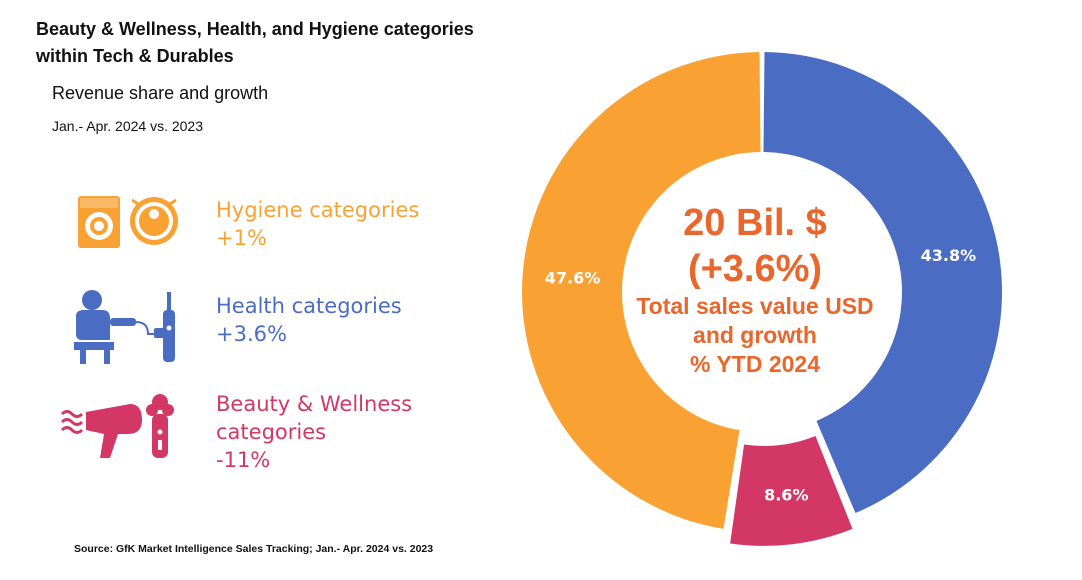 This screenshot has height=580, width=1082. What do you see at coordinates (128, 222) in the screenshot?
I see `hygiene-icon` at bounding box center [128, 222].